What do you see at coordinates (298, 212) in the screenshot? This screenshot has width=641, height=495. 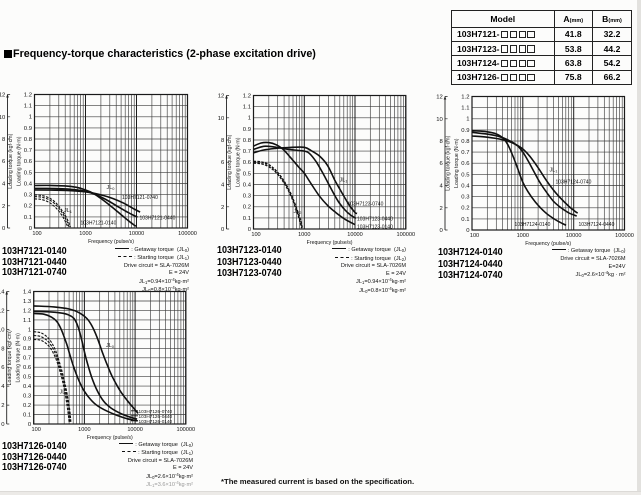 I see `svg-text: JL2` at bounding box center [298, 212].